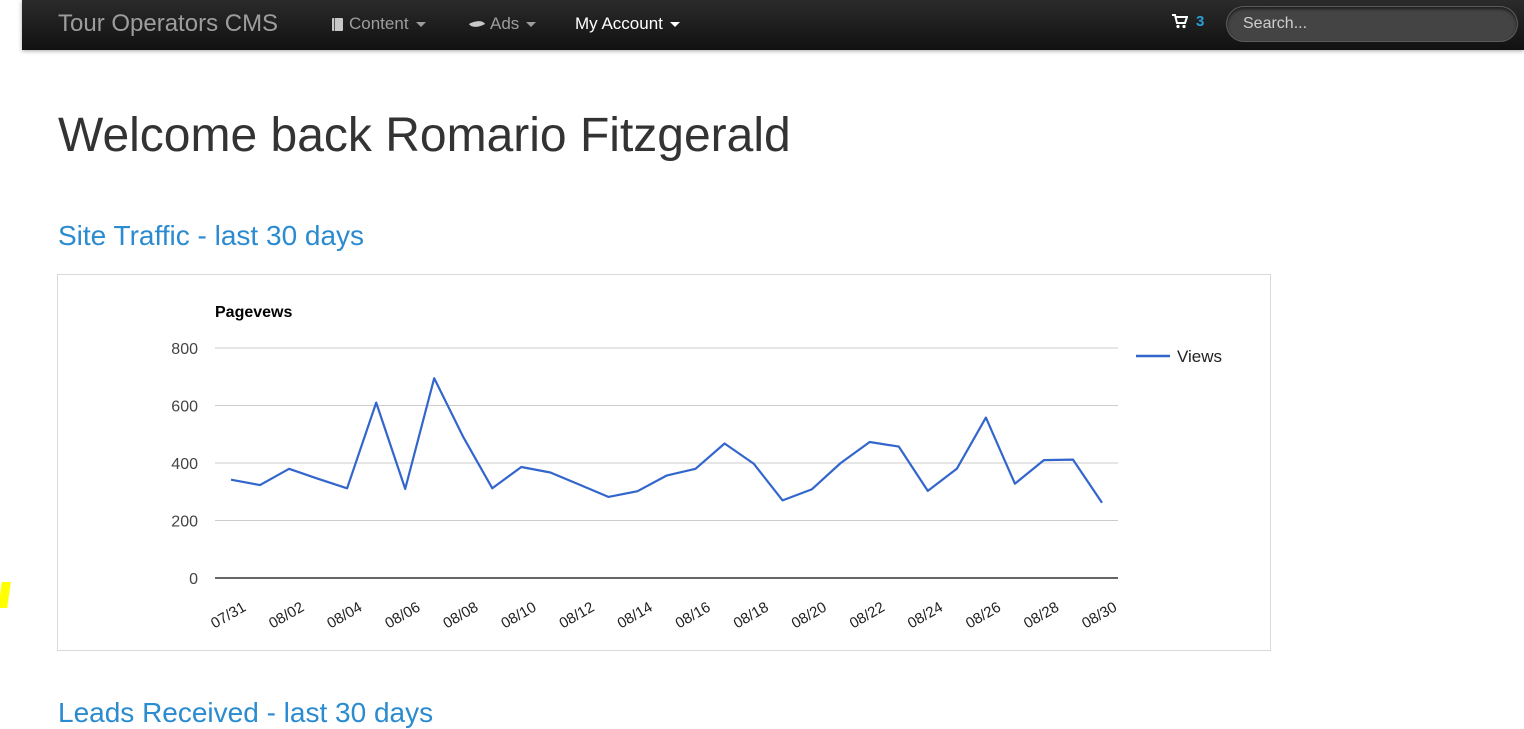 The image size is (1524, 729). Describe the element at coordinates (5, 595) in the screenshot. I see `highlight-mark` at that location.